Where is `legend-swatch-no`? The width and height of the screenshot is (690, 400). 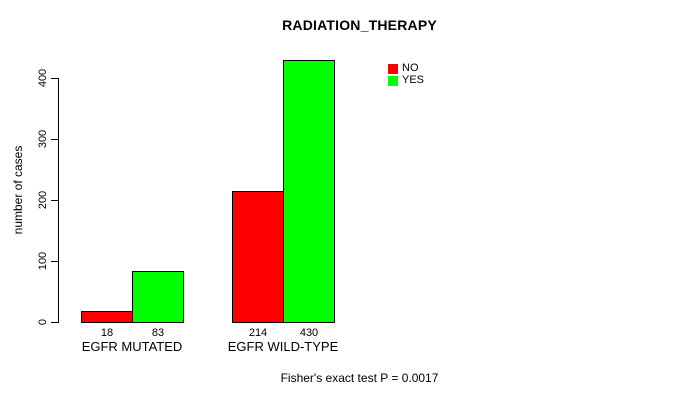
legend-swatch-no is located at coordinates (393, 68).